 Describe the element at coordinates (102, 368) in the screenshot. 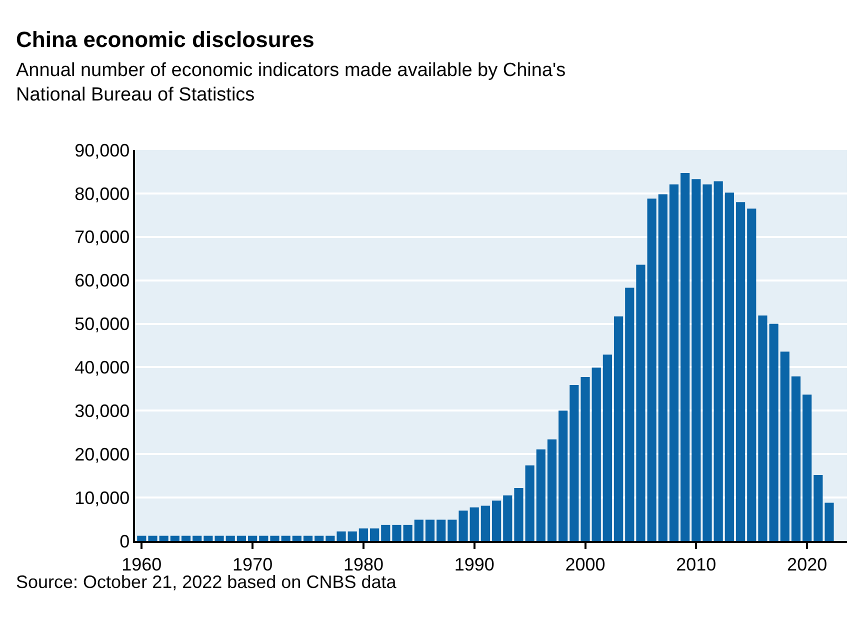

I see `y-tick-label: 40,000` at that location.